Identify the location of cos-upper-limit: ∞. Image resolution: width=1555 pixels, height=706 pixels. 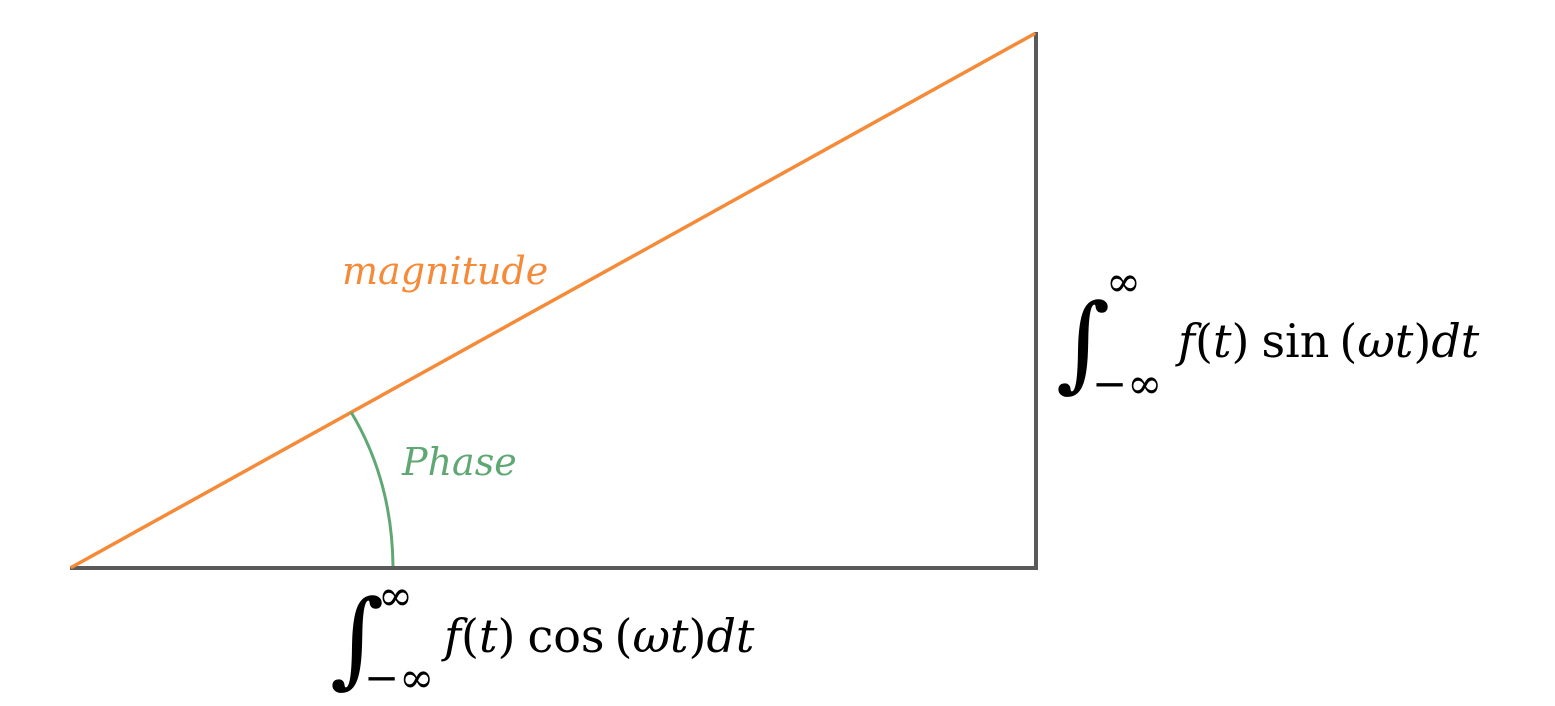
(395, 595).